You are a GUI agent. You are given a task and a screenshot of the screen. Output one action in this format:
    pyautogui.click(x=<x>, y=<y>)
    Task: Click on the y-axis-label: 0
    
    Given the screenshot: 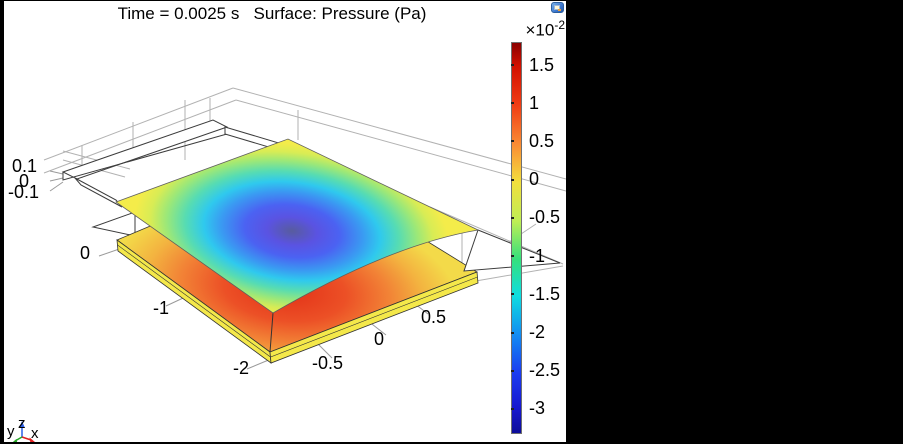 What is the action you would take?
    pyautogui.click(x=85, y=253)
    